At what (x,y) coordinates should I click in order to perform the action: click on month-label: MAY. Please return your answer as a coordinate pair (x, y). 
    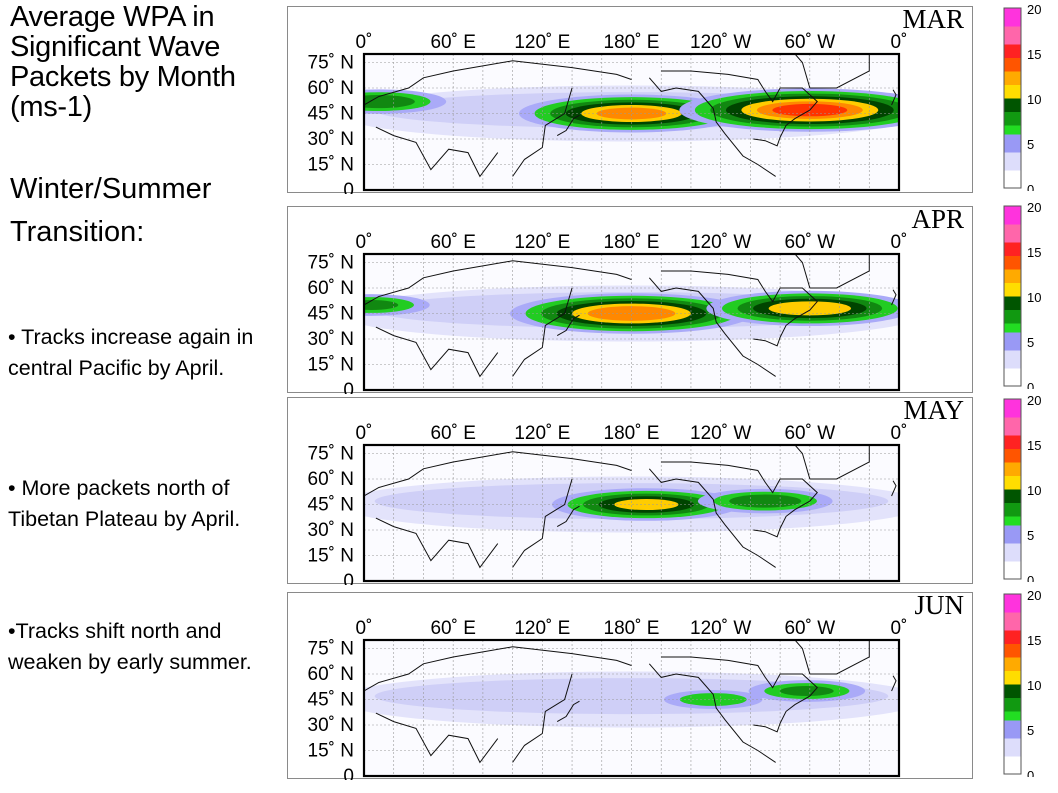
    Looking at the image, I should click on (933, 410).